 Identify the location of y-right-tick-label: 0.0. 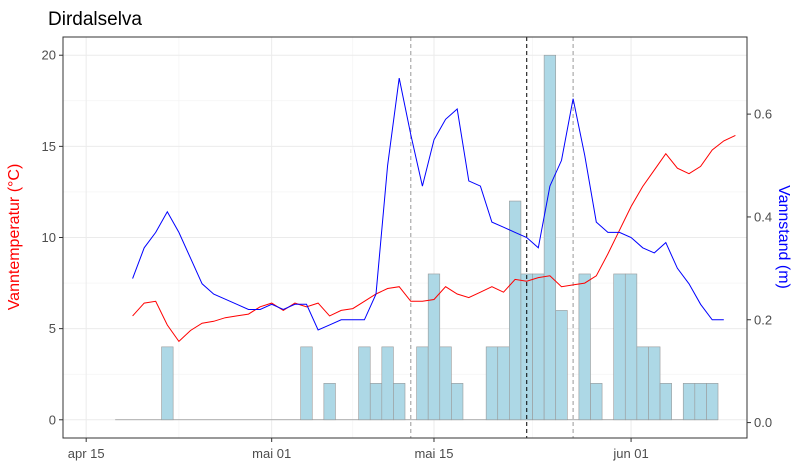
(763, 422).